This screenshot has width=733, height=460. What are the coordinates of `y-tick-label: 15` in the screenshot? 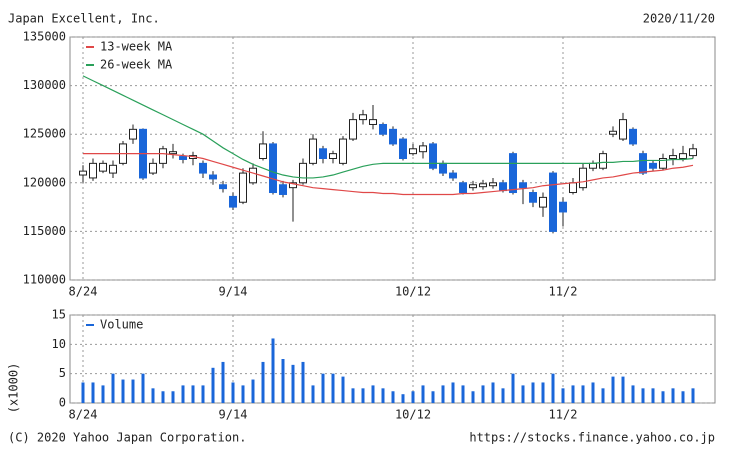 It's located at (59, 315).